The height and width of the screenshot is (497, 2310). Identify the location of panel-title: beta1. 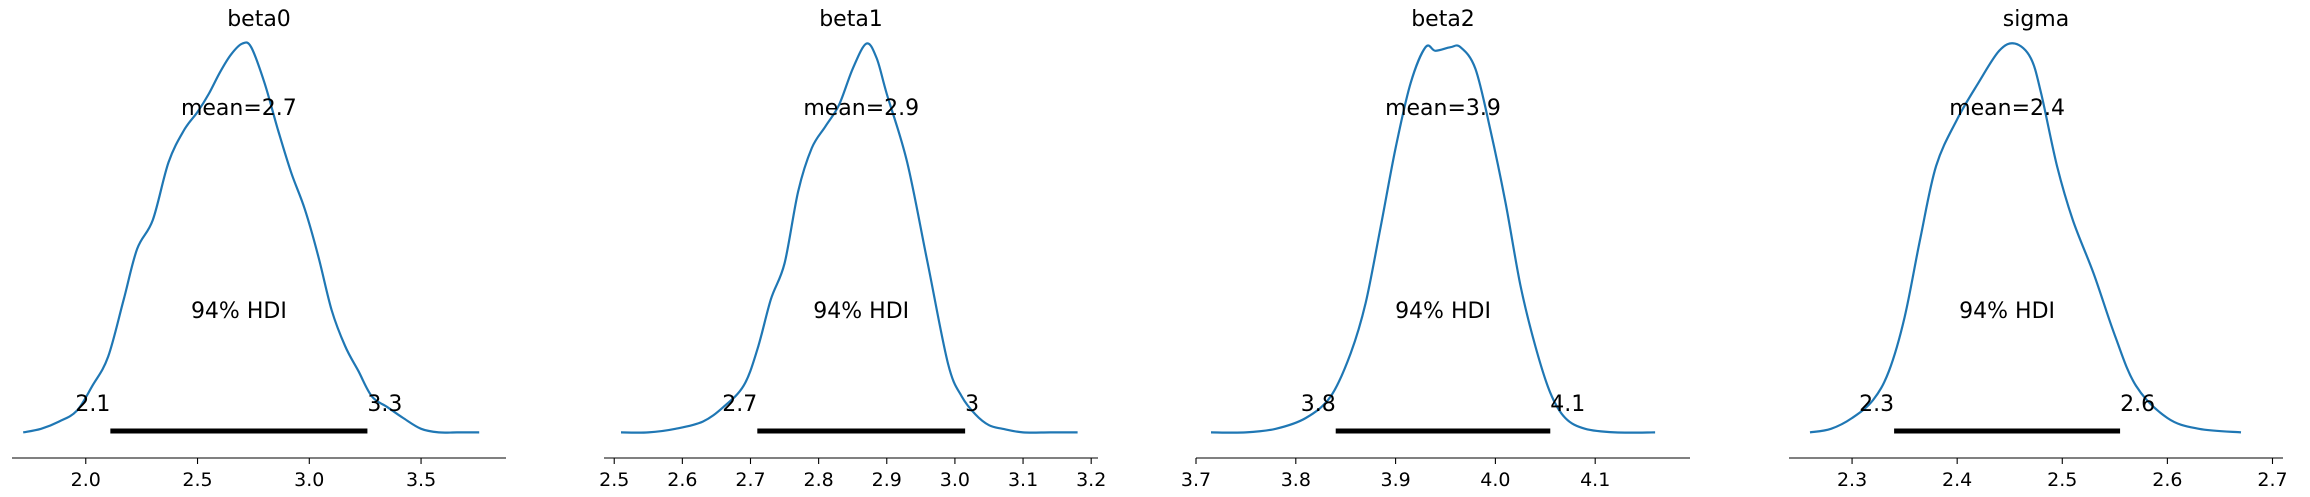
(851, 19).